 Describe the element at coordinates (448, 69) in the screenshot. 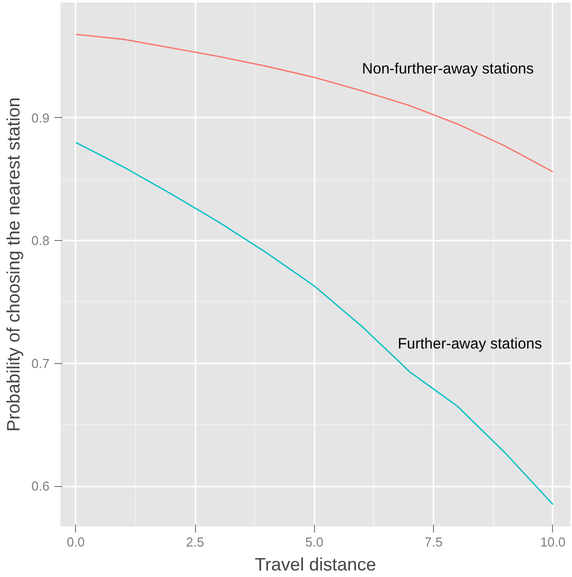

I see `series-label: Non-further-away stations` at that location.